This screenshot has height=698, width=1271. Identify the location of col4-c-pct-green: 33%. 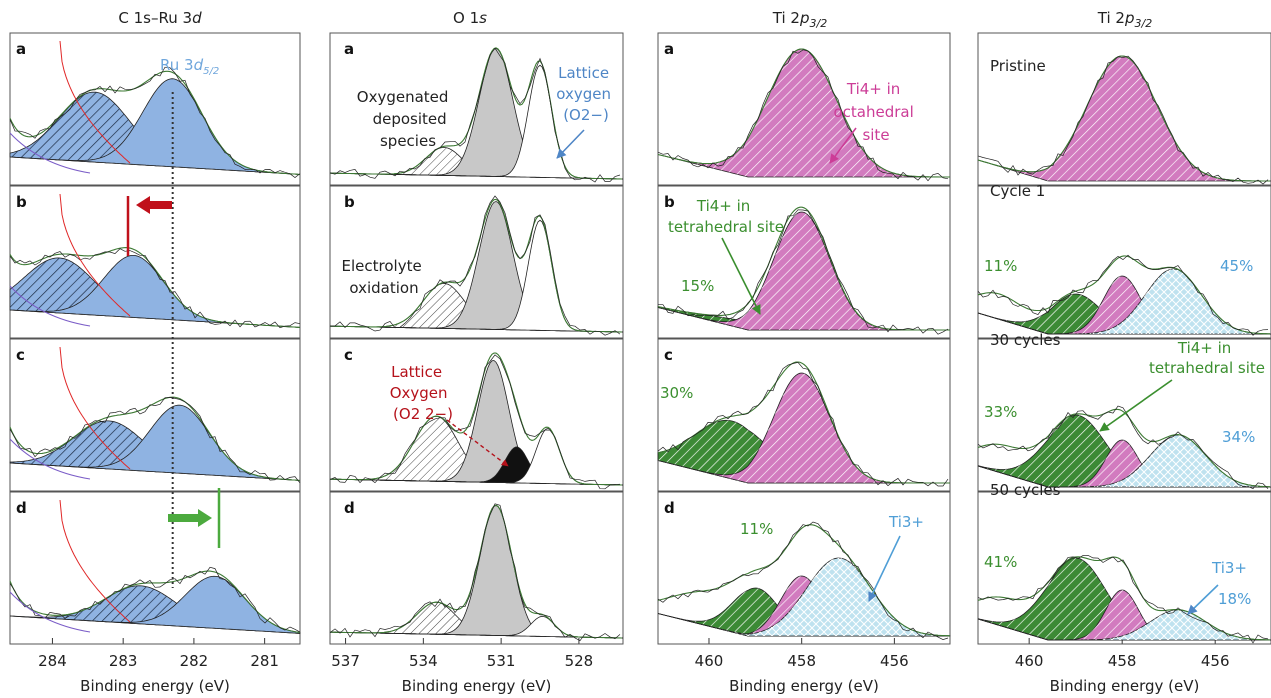
(1000, 412).